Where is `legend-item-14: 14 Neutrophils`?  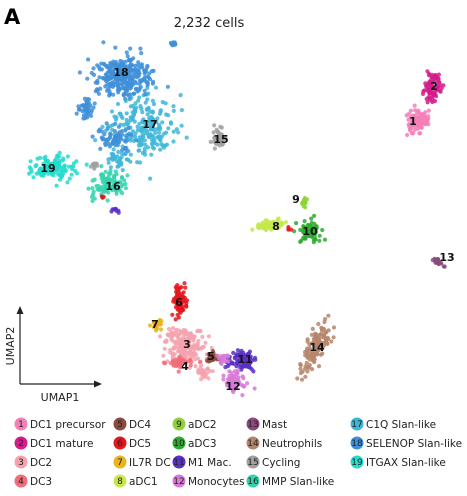
legend-item-14: 14 Neutrophils is located at coordinates (284, 443).